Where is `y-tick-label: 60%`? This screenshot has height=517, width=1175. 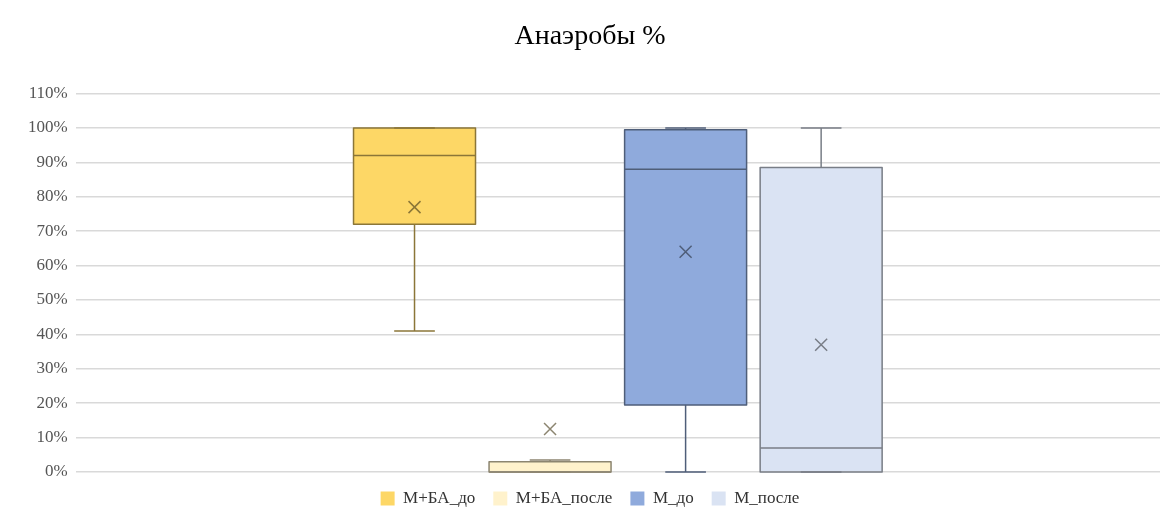
y-tick-label: 60% is located at coordinates (52, 265).